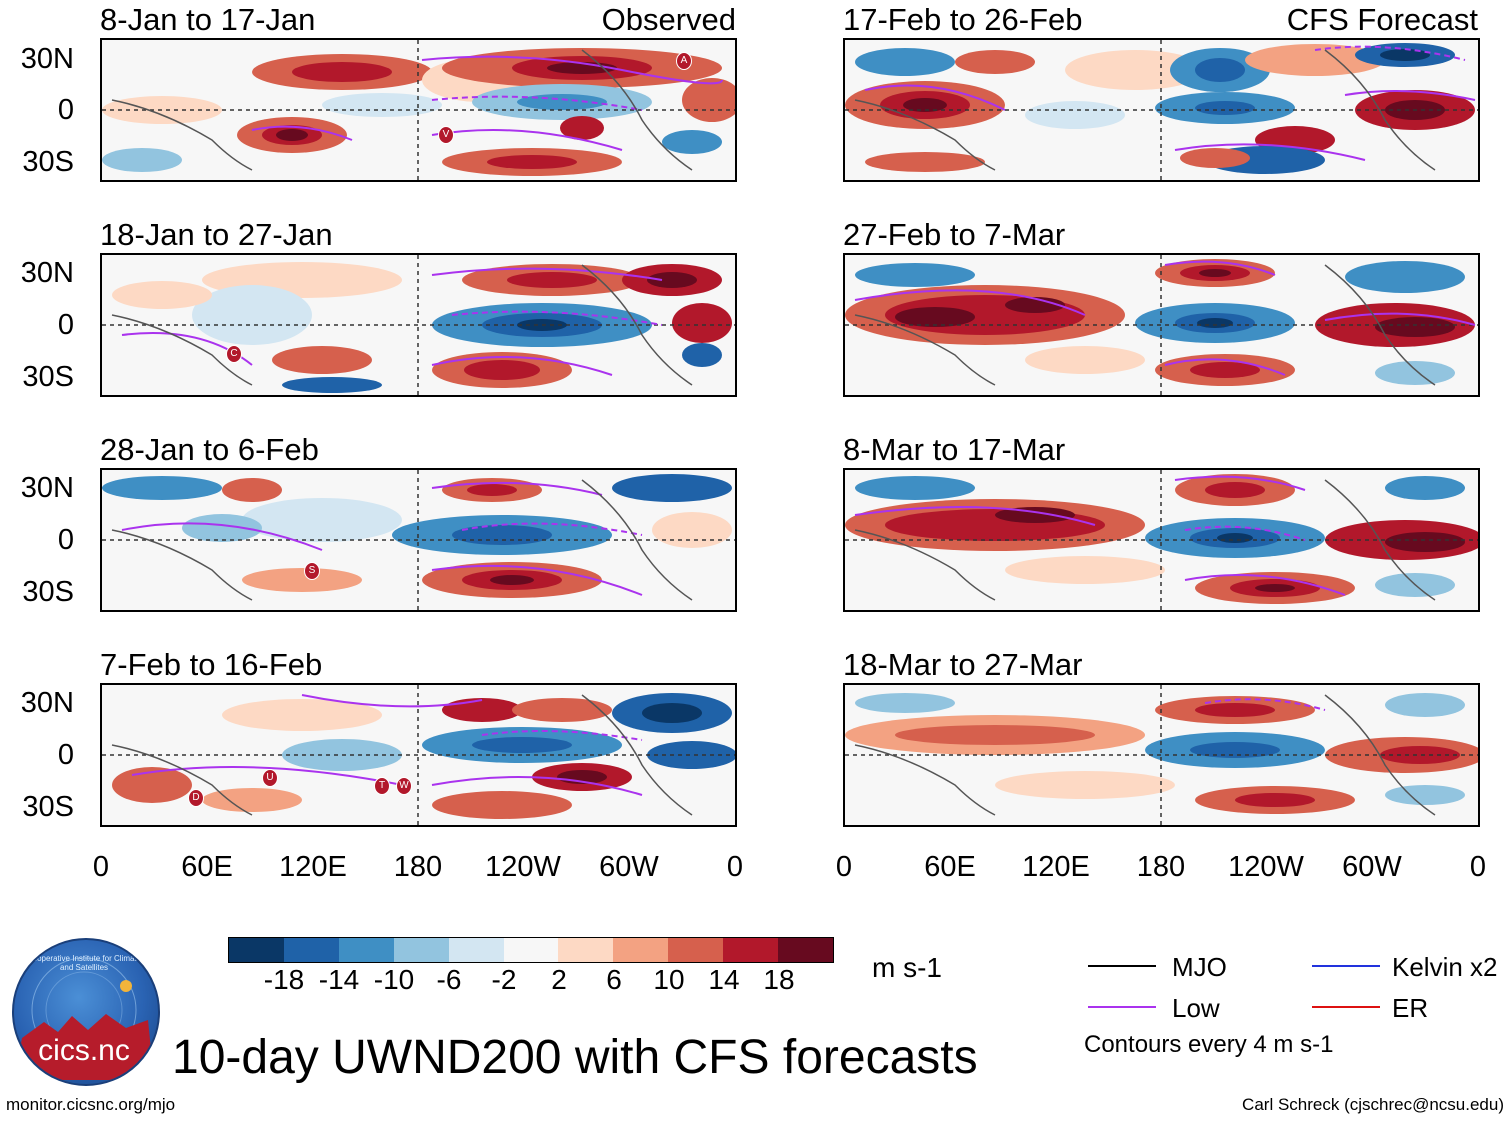 The image size is (1510, 1121). Describe the element at coordinates (209, 449) in the screenshot. I see `panel-title-observed-3: 28-Jan to 6-Feb` at that location.